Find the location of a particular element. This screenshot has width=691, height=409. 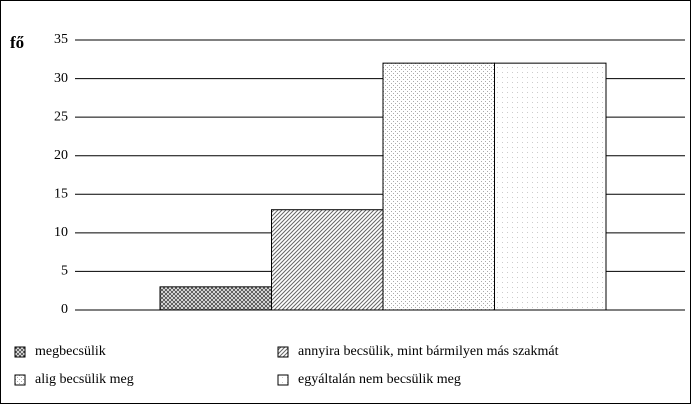

legend-label: egyáltalán nem becsülik meg is located at coordinates (379, 379).